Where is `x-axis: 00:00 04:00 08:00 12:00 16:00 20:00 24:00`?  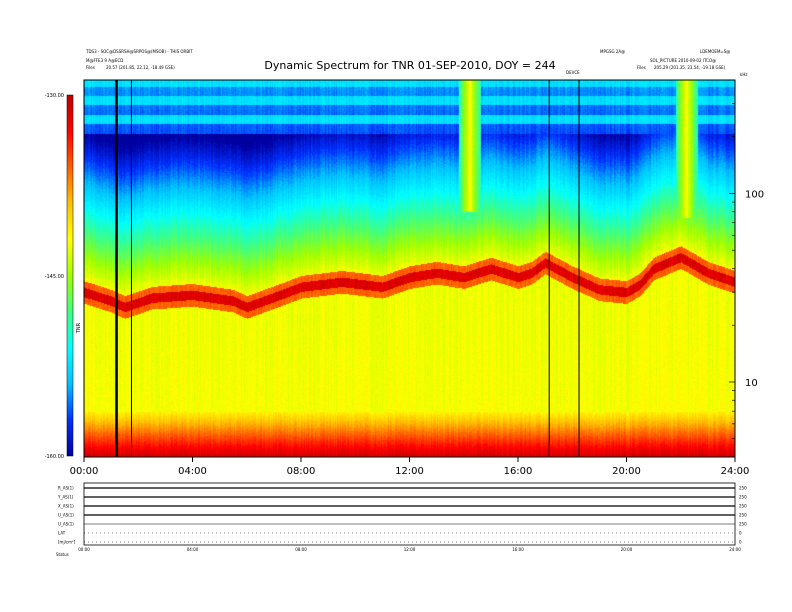 x-axis: 00:00 04:00 08:00 12:00 16:00 20:00 24:00 is located at coordinates (410, 467).